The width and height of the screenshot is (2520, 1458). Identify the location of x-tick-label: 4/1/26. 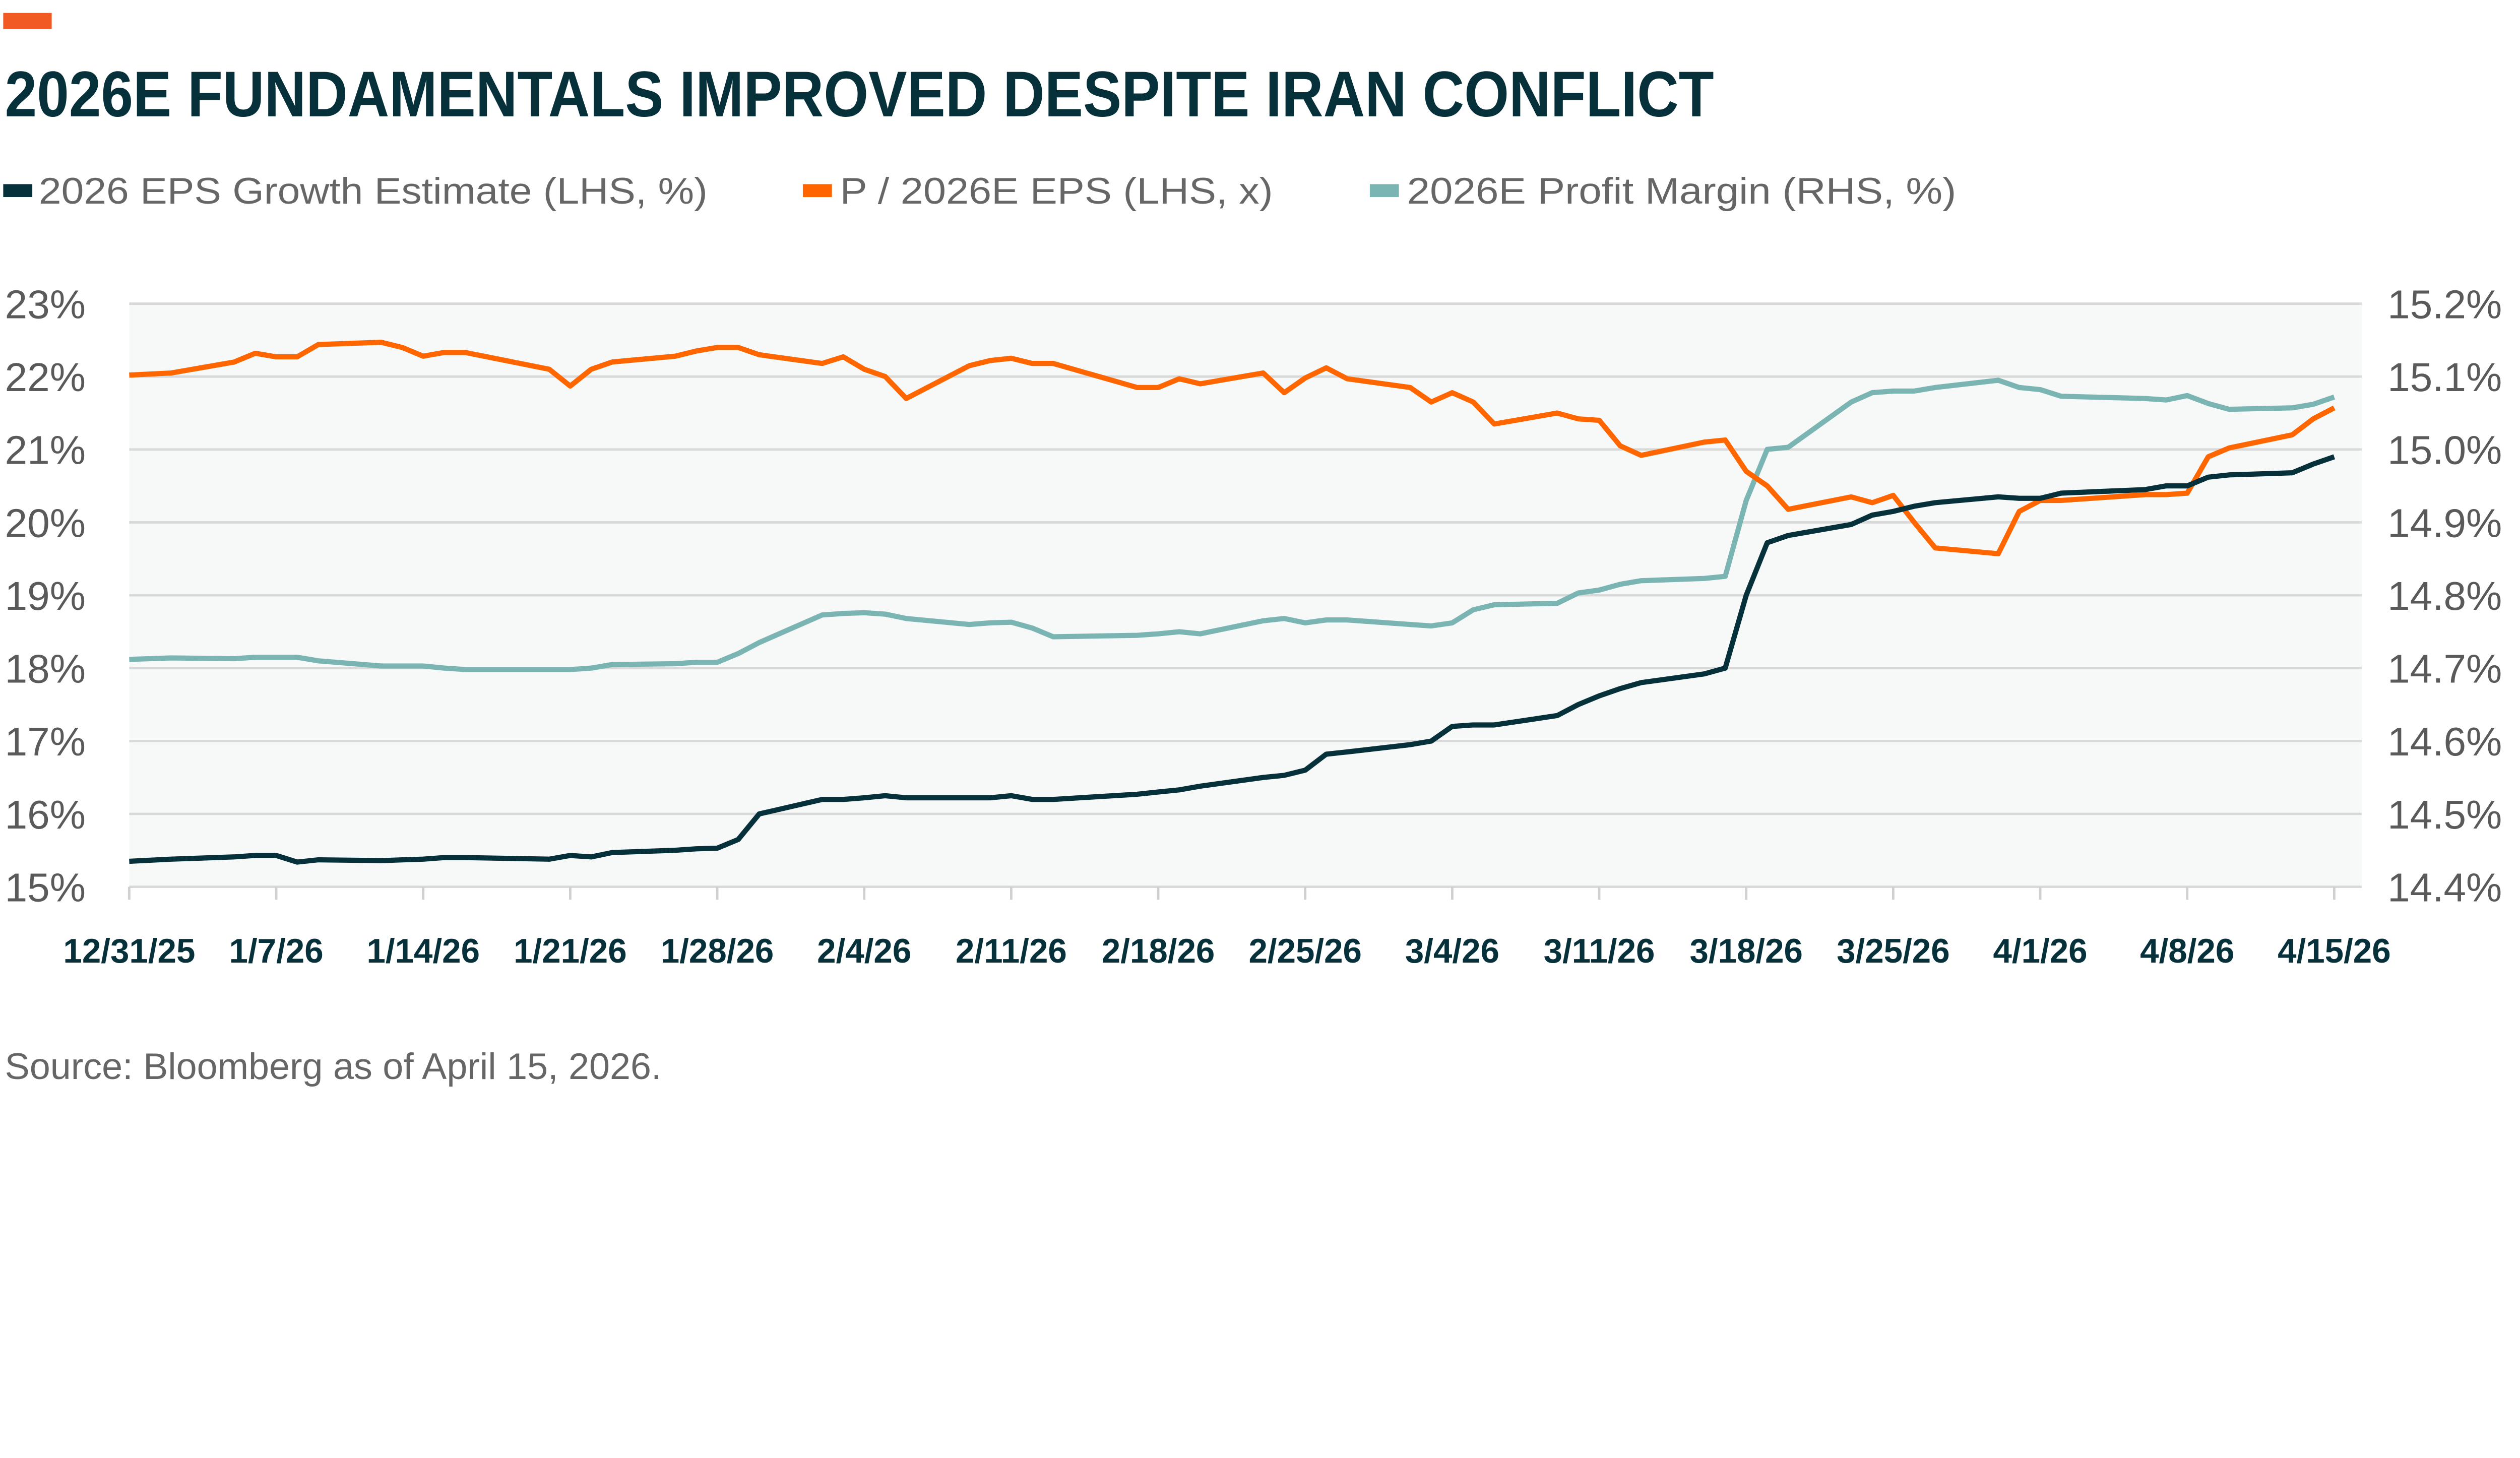
(2040, 951).